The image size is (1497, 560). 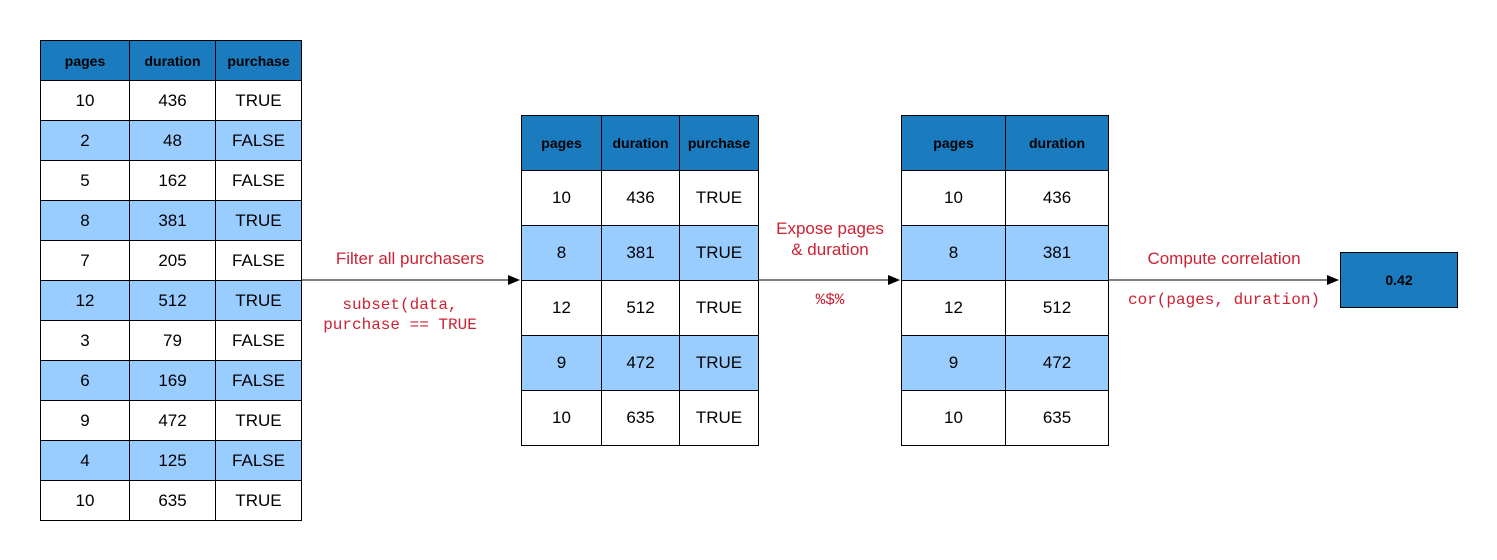 I want to click on correlation-result: 0.42, so click(x=1399, y=280).